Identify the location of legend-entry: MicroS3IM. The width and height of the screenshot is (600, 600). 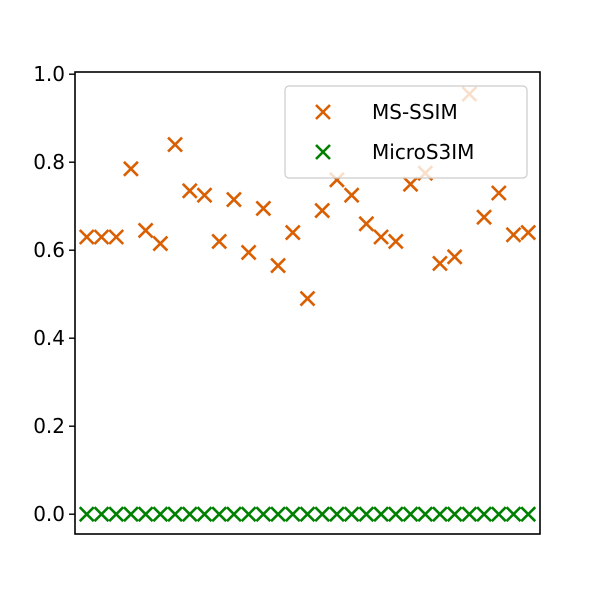
(394, 152).